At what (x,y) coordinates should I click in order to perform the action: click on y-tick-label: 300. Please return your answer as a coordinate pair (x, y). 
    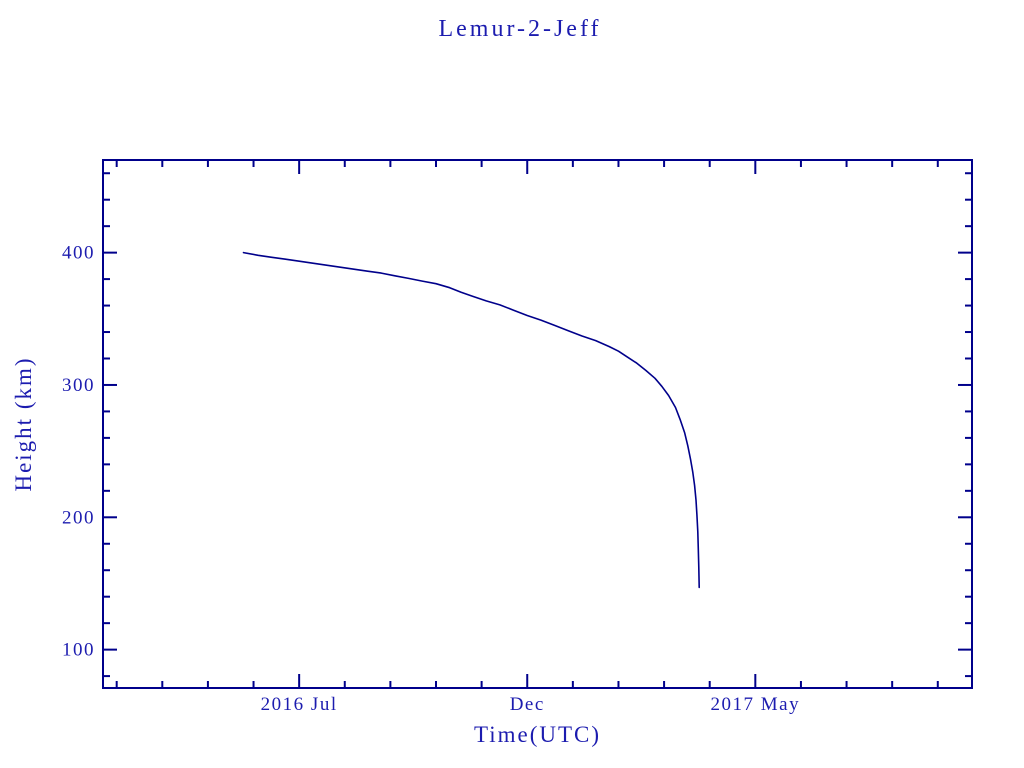
    Looking at the image, I should click on (78, 385).